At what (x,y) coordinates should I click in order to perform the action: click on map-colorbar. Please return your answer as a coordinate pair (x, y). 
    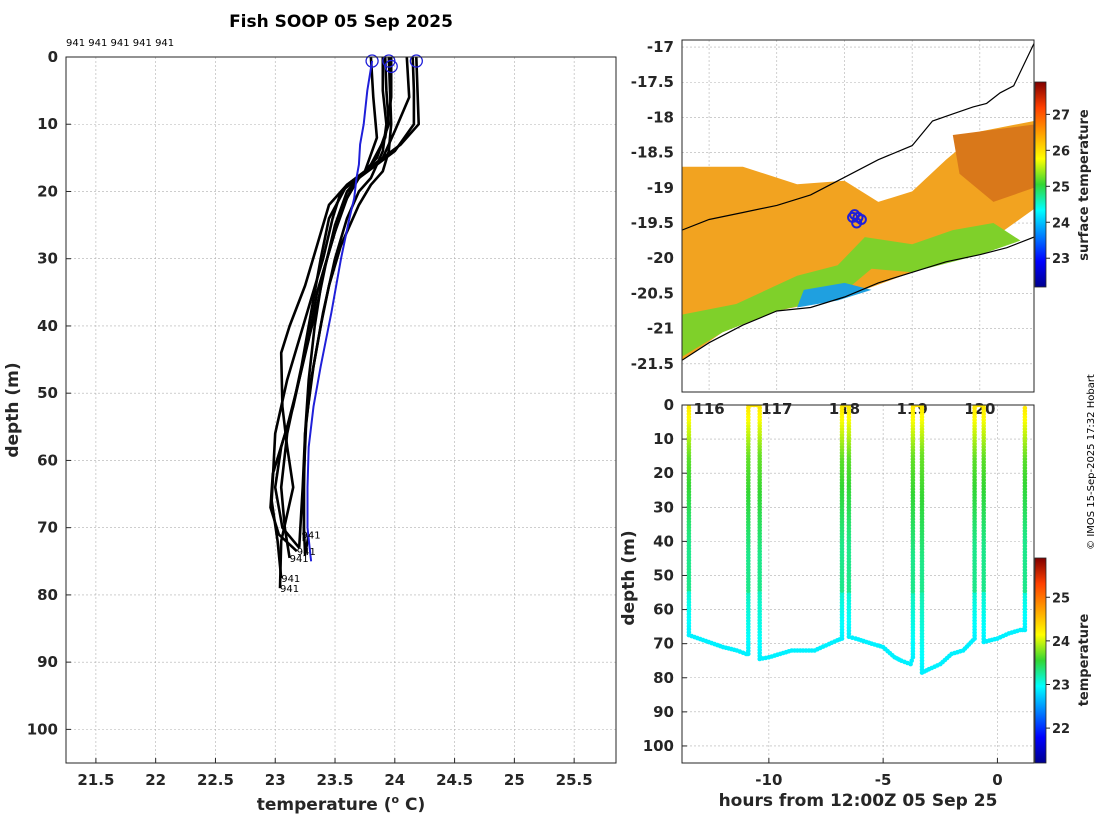
    Looking at the image, I should click on (1040, 184).